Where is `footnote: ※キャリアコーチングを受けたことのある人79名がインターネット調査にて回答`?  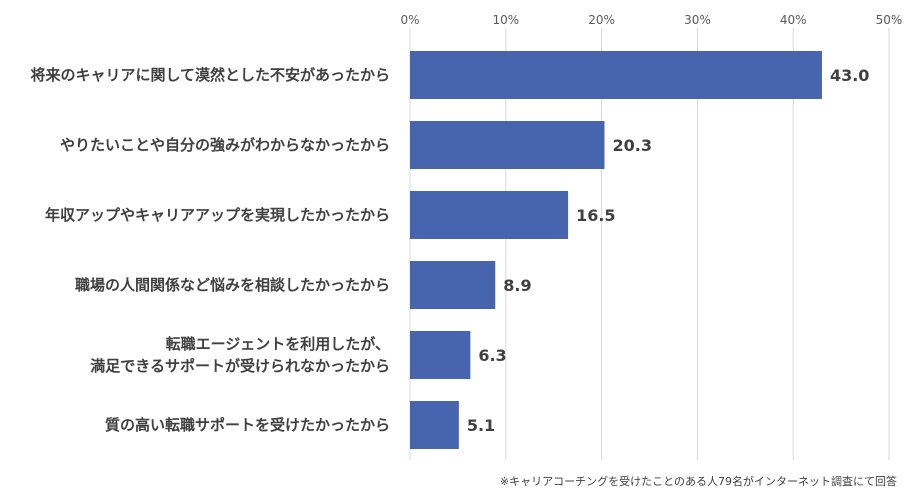 footnote: ※キャリアコーチングを受けたことのある人79名がインターネット調査にて回答 is located at coordinates (698, 481).